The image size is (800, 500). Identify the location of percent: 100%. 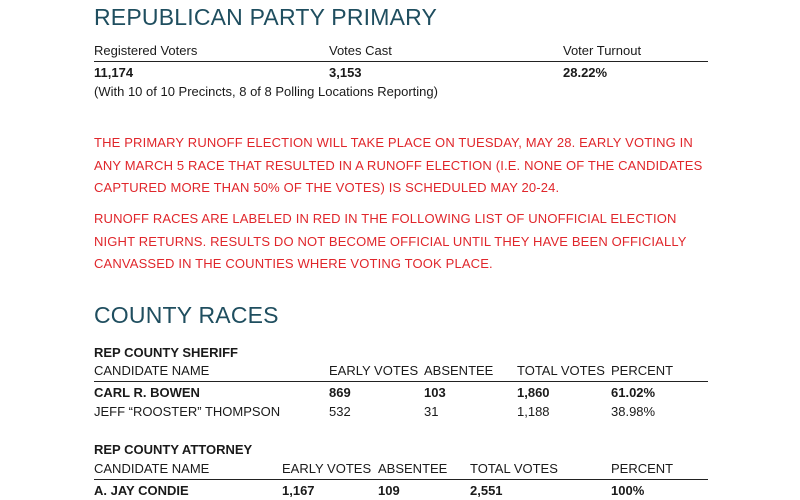
(628, 490).